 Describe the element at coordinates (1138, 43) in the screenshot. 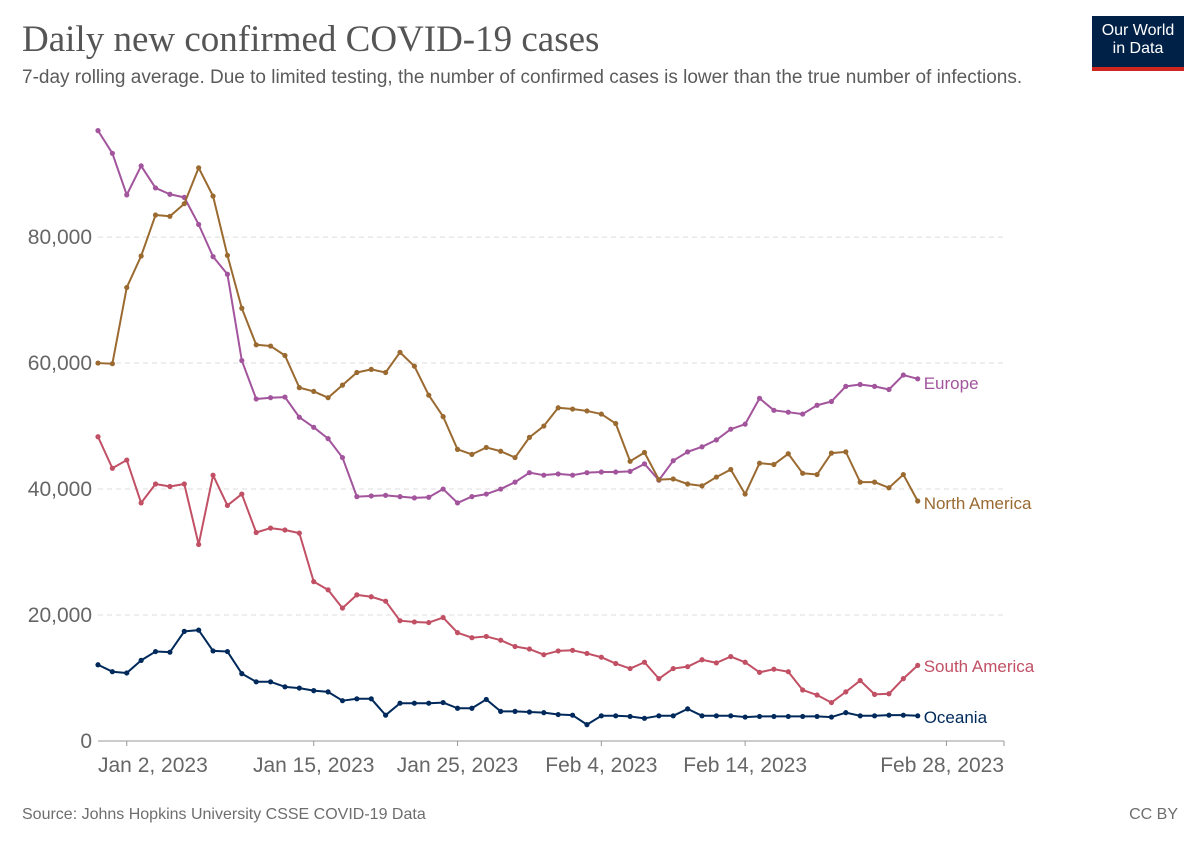

I see `owid-logo: Our World in Data` at that location.